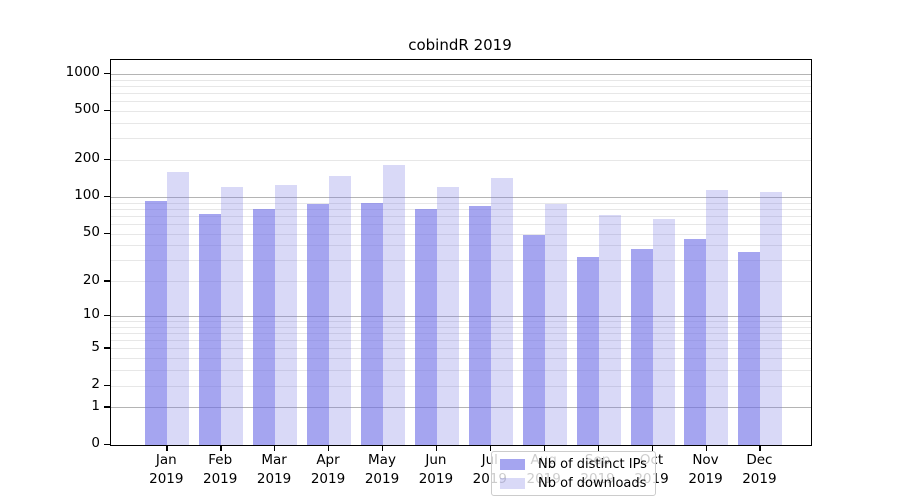  What do you see at coordinates (91, 314) in the screenshot?
I see `y-tick-label: 10` at bounding box center [91, 314].